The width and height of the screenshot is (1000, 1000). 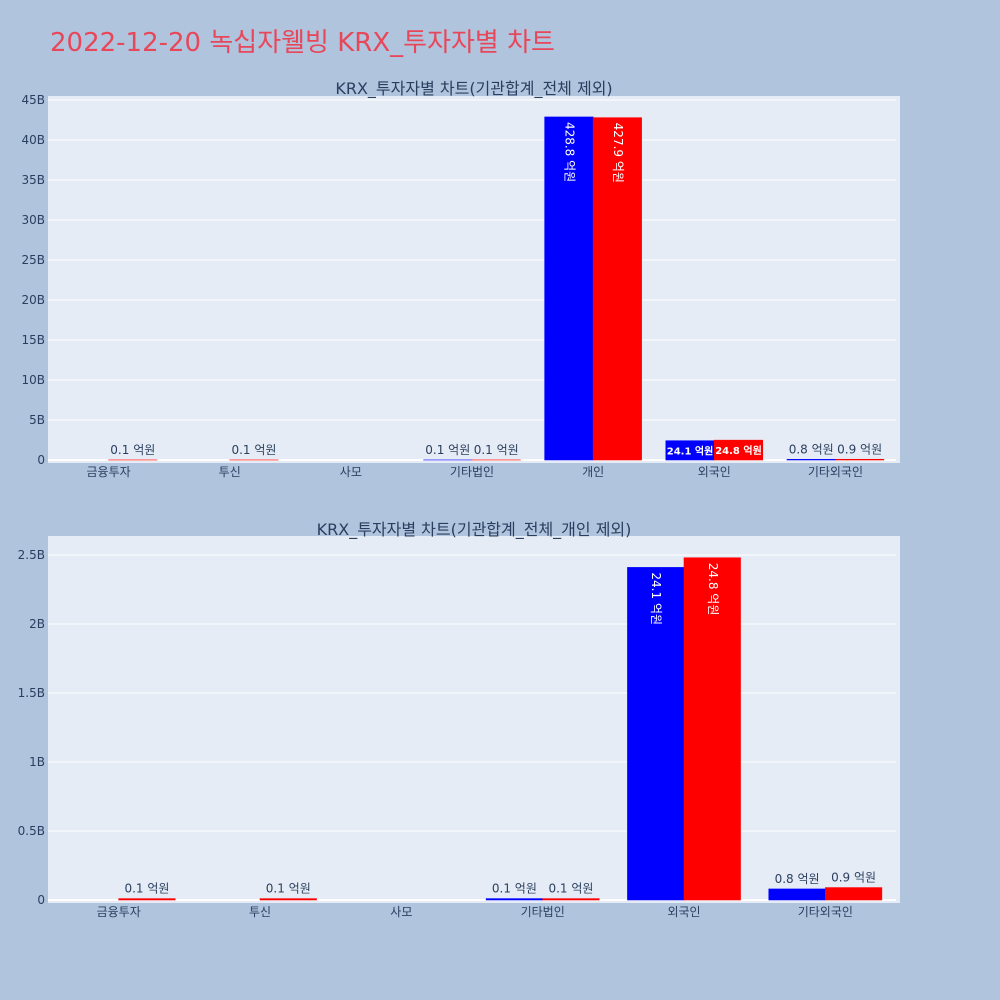 I want to click on y-tick-label: 40B, so click(x=33, y=140).